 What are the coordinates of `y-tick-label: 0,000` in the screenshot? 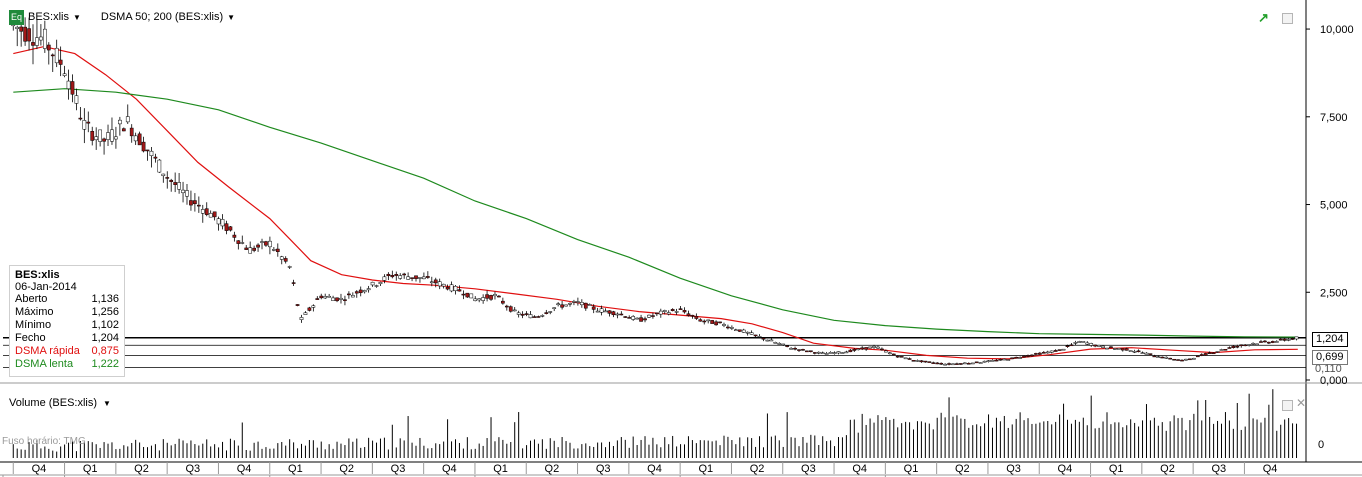 It's located at (1334, 381).